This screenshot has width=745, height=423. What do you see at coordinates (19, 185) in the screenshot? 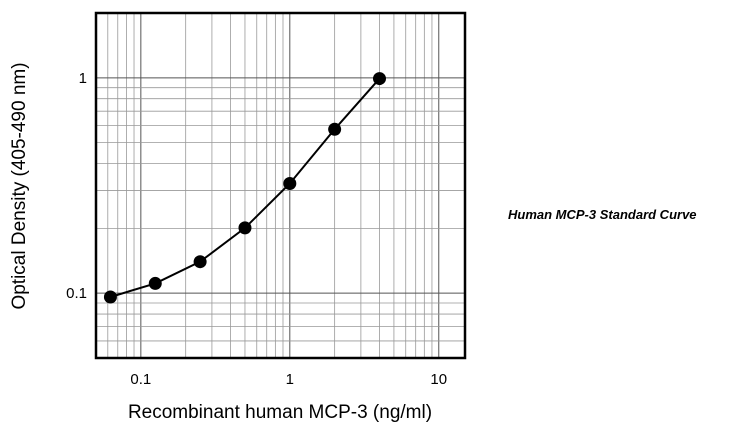
I see `y-axis-title: Optical Density (405-490 nm)` at bounding box center [19, 185].